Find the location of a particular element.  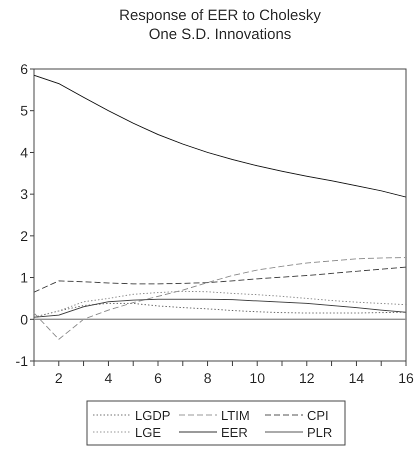

x-tick-label: 2 is located at coordinates (58, 378).